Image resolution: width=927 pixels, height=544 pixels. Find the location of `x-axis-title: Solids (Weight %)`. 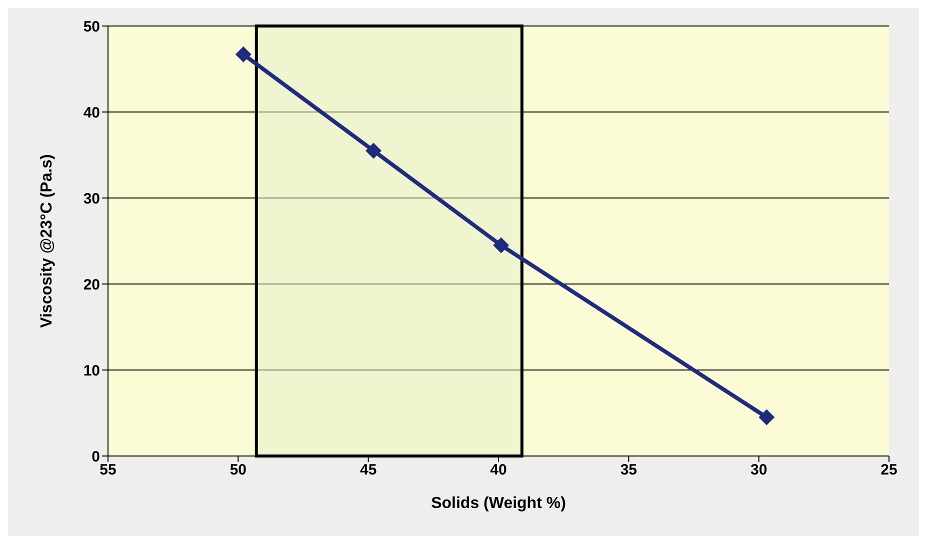

x-axis-title: Solids (Weight %) is located at coordinates (498, 503).